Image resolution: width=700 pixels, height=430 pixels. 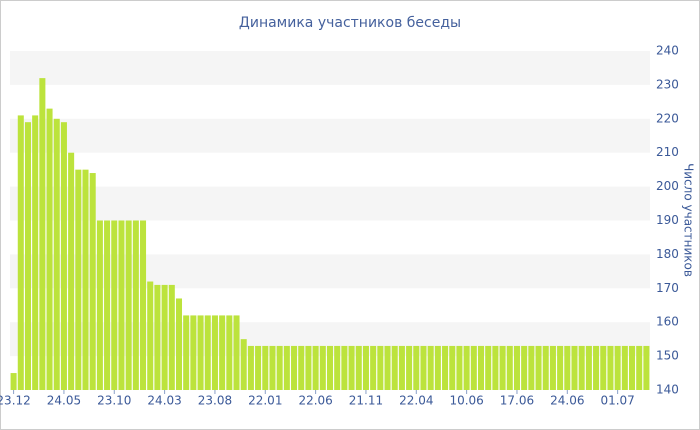 I want to click on x-tick-label: 22.06, so click(x=315, y=401).